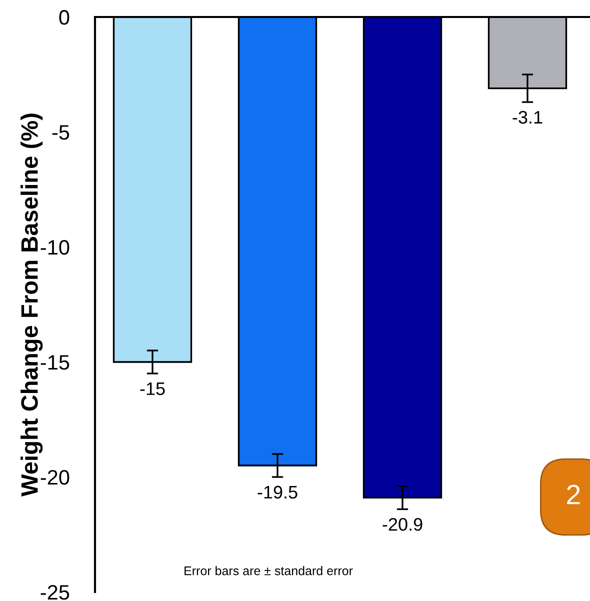  I want to click on y-tick-label: -20, so click(55, 477).